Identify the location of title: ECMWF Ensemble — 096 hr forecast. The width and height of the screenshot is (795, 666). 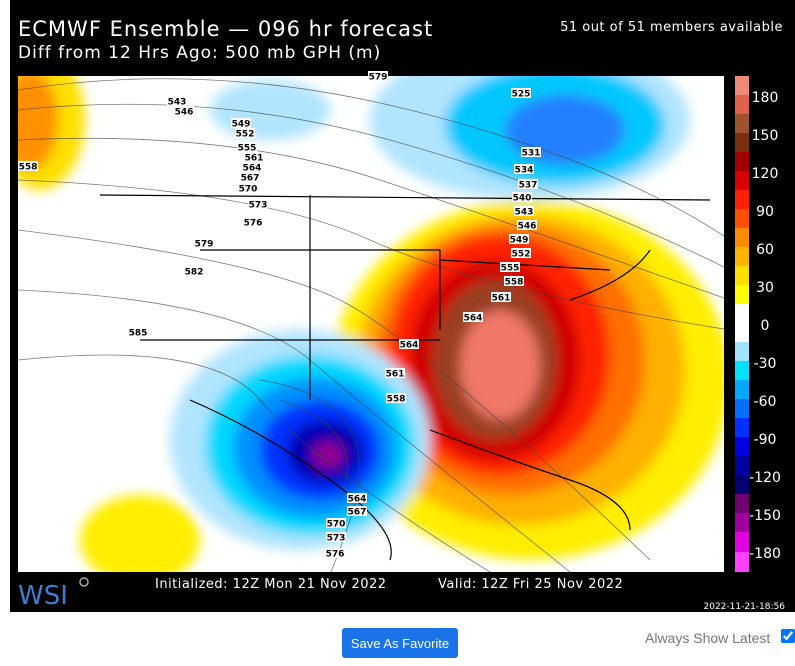
(225, 29).